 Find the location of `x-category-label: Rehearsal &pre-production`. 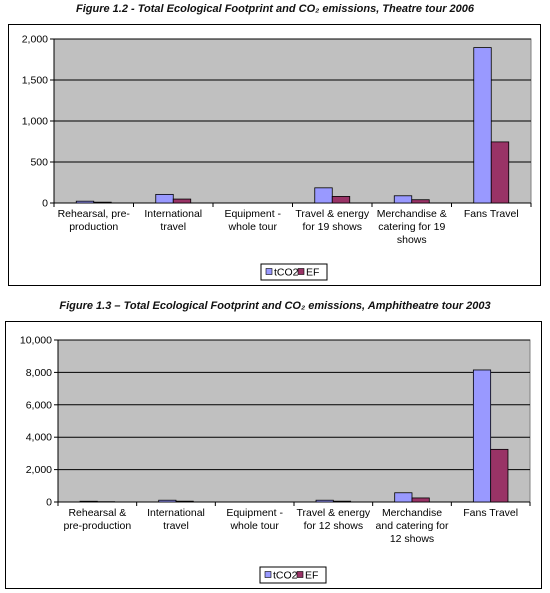

x-category-label: Rehearsal &pre-production is located at coordinates (97, 519).